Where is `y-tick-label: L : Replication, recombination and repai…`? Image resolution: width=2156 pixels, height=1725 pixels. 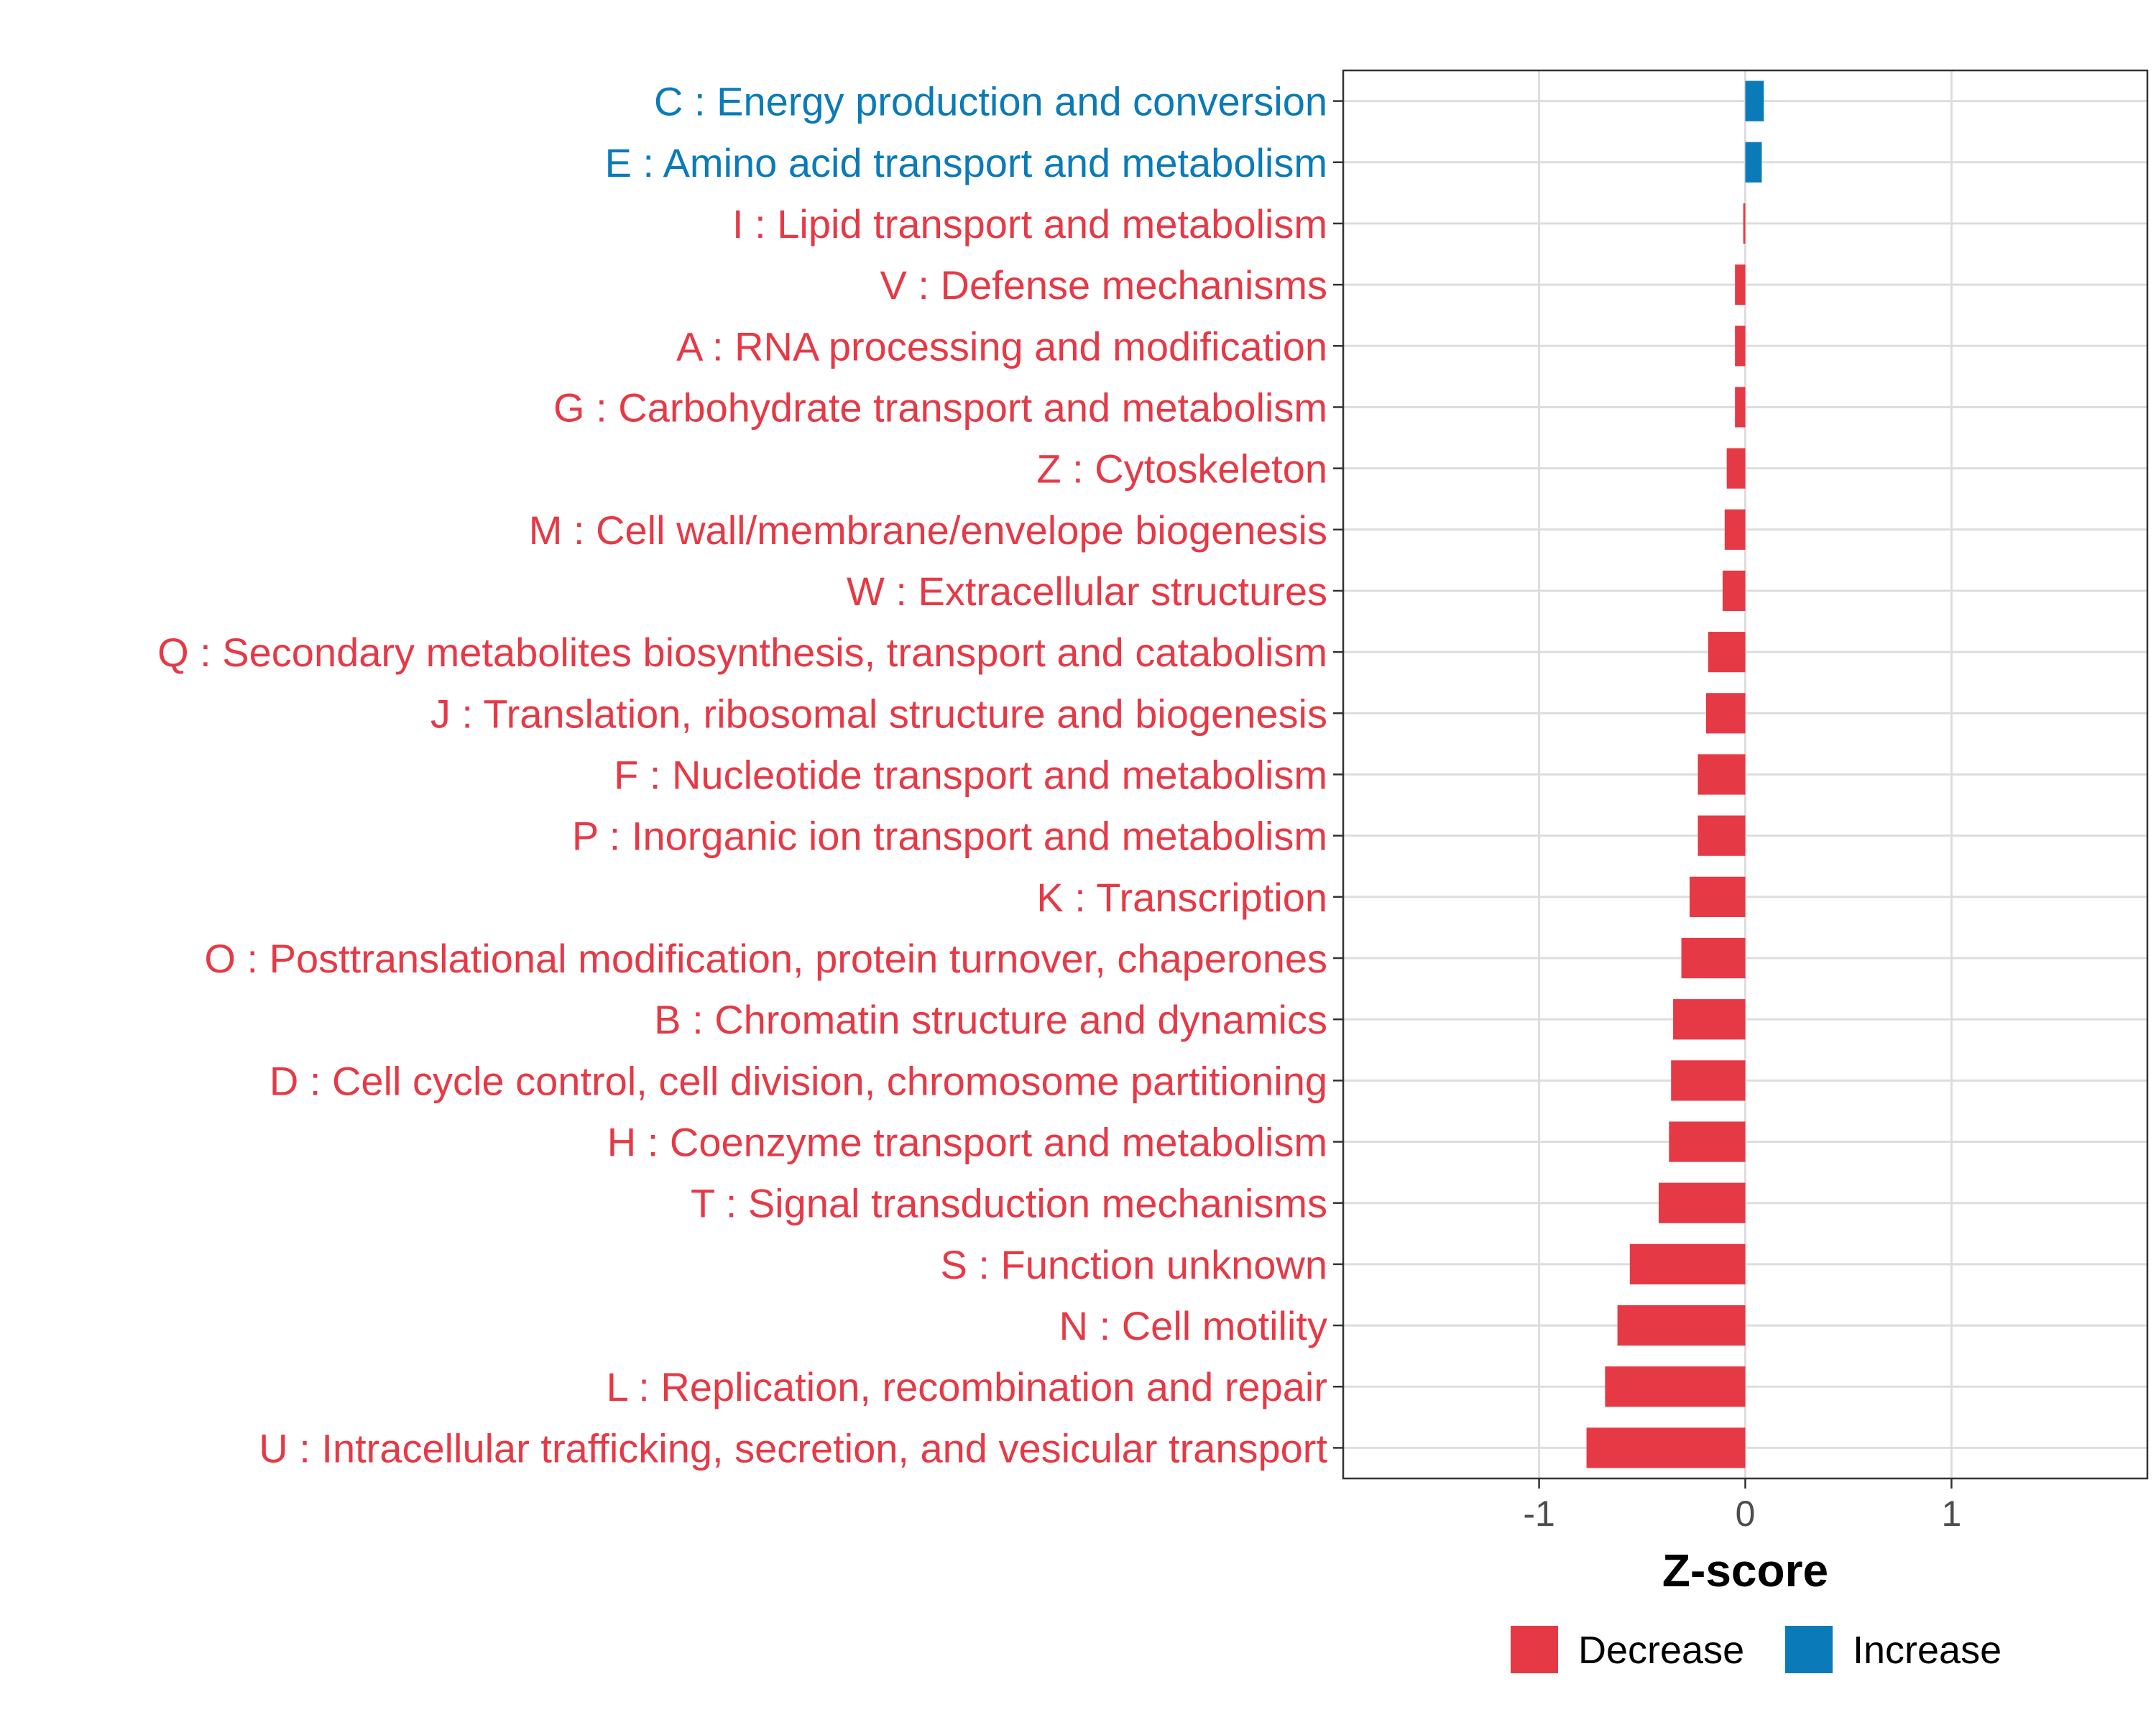 y-tick-label: L : Replication, recombination and repai… is located at coordinates (967, 1386).